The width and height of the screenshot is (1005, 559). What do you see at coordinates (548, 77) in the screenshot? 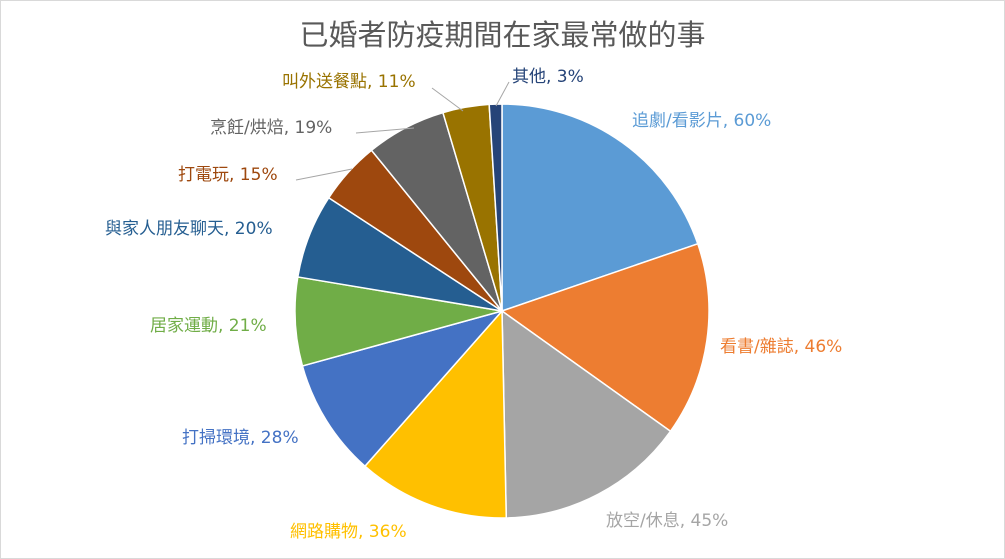
I see `slice-label-11: 其他, 3%` at bounding box center [548, 77].